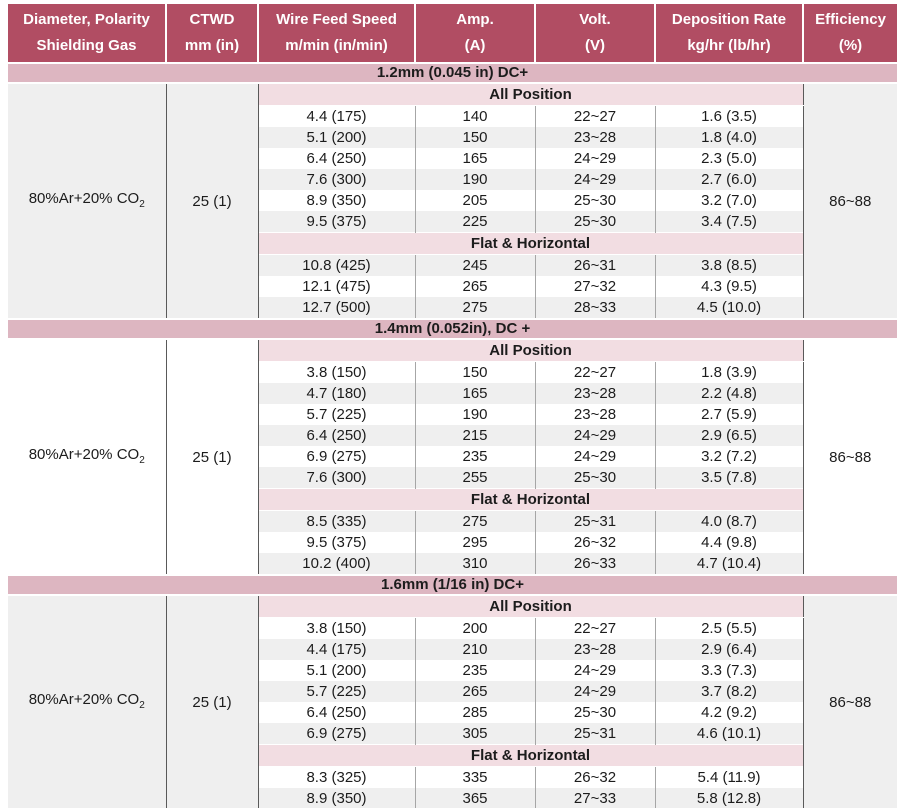  I want to click on header-line: Deposition Rate, so click(729, 19).